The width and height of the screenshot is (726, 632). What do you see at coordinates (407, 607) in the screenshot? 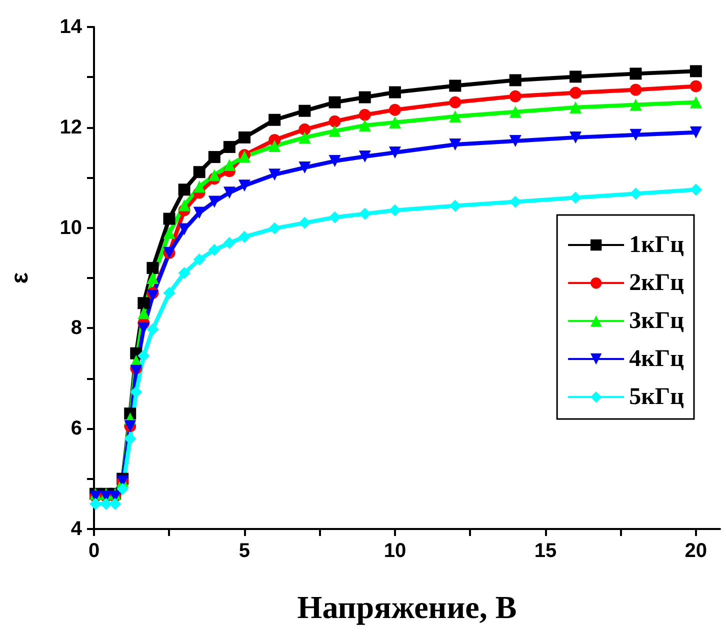
I see `x-axis-title: Напряжение, В` at bounding box center [407, 607].